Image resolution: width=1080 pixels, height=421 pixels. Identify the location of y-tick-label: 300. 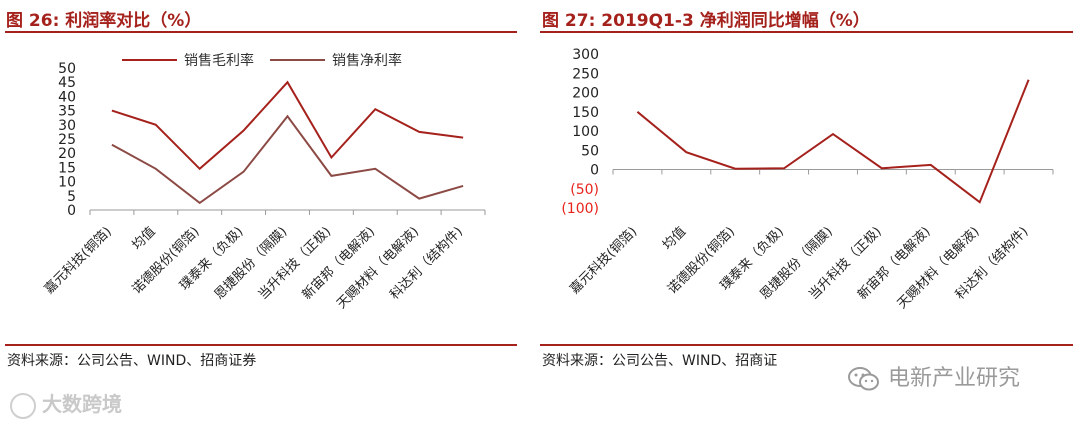
(585, 55).